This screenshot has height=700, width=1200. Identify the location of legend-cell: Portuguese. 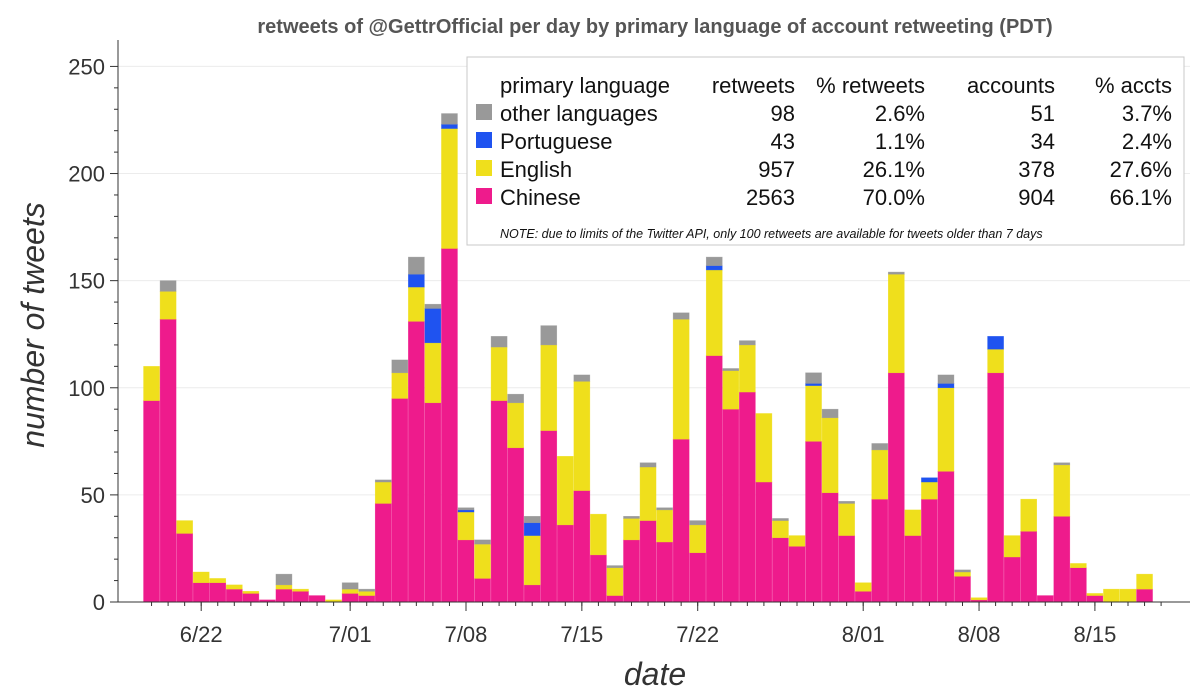
(556, 141).